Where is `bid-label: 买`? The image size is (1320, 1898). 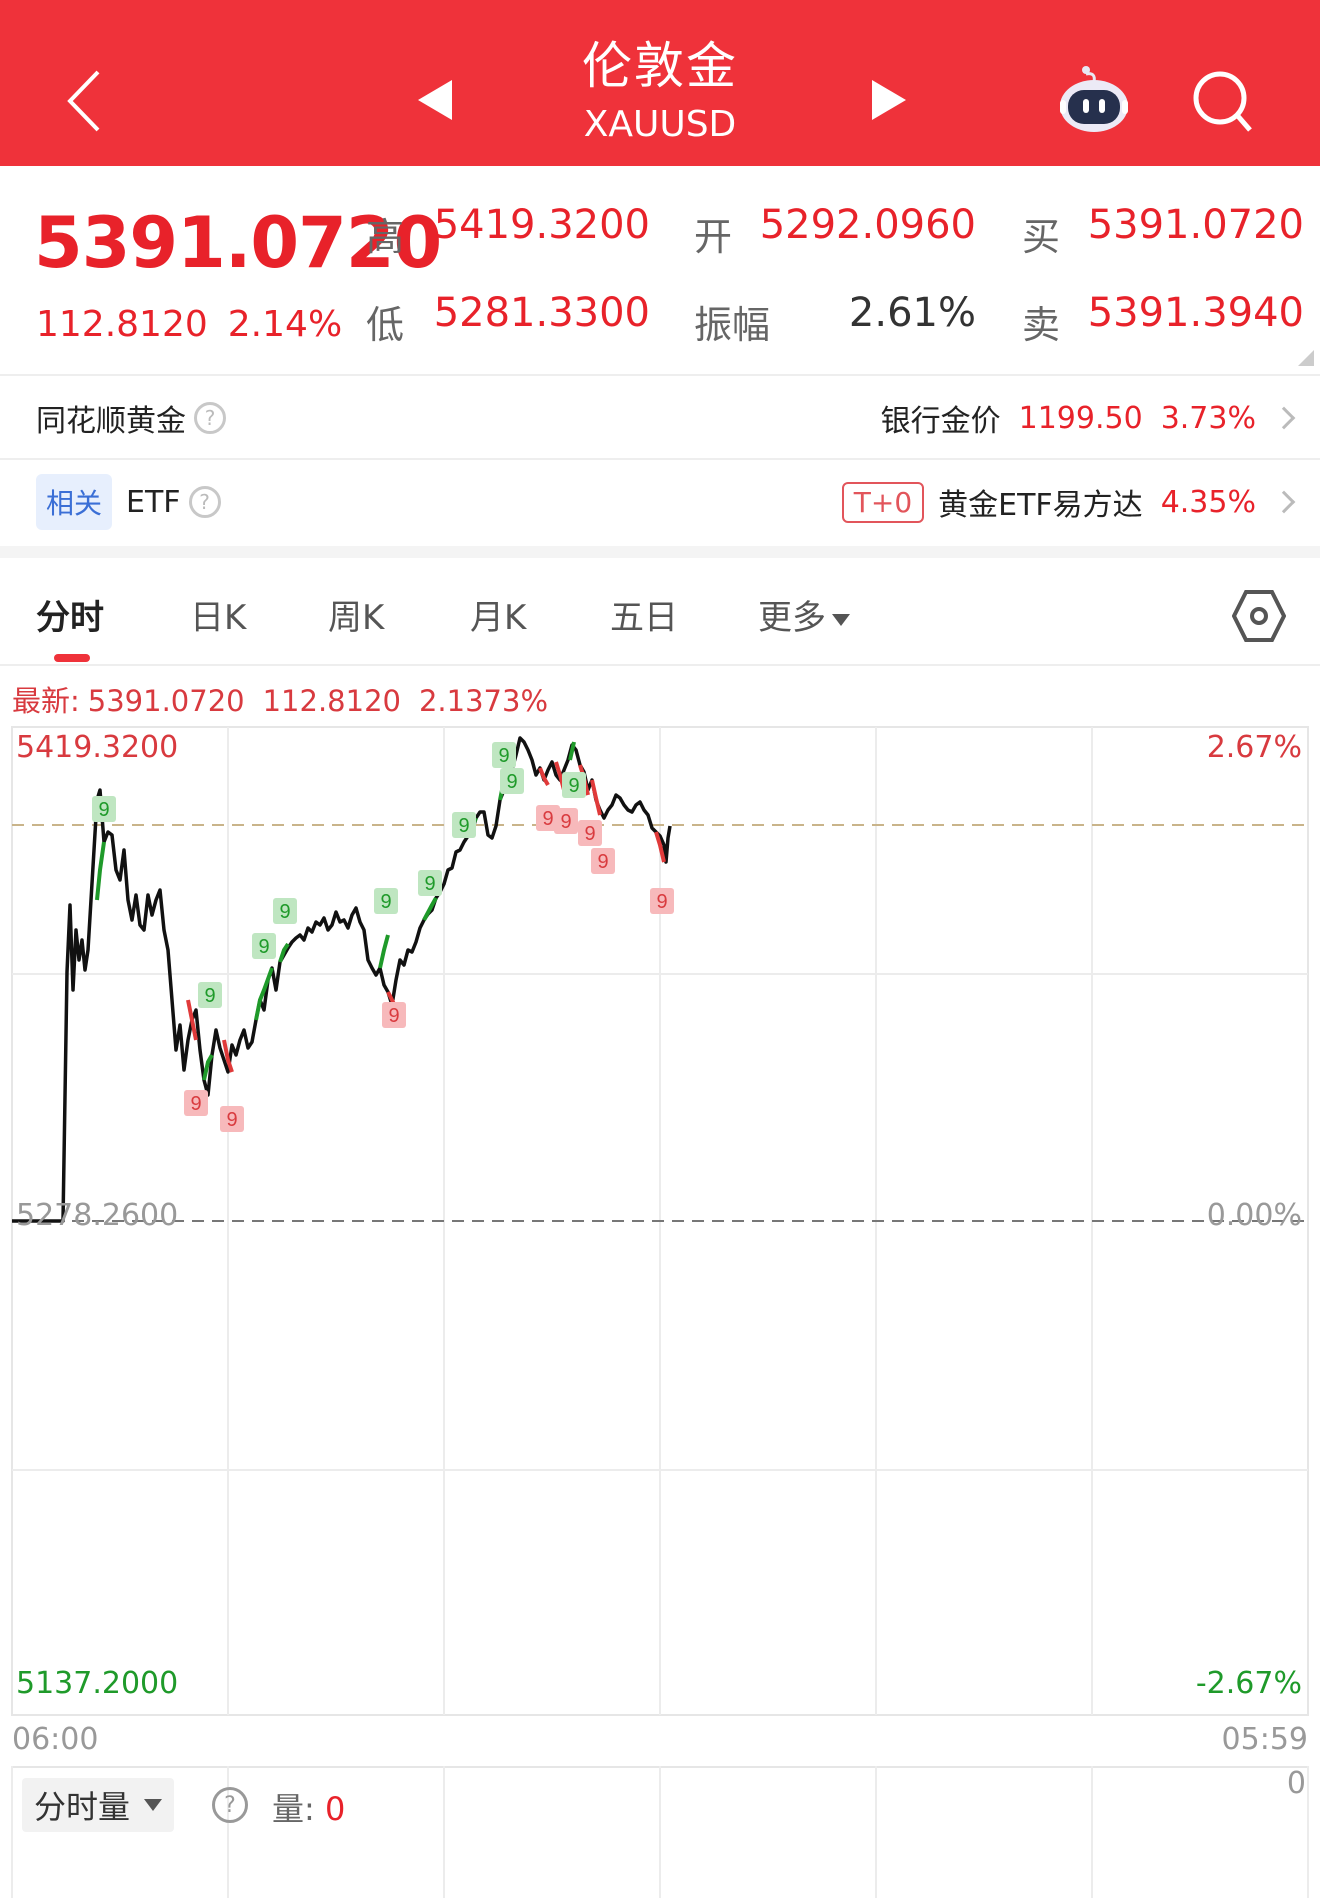
bid-label: 买 is located at coordinates (1041, 237).